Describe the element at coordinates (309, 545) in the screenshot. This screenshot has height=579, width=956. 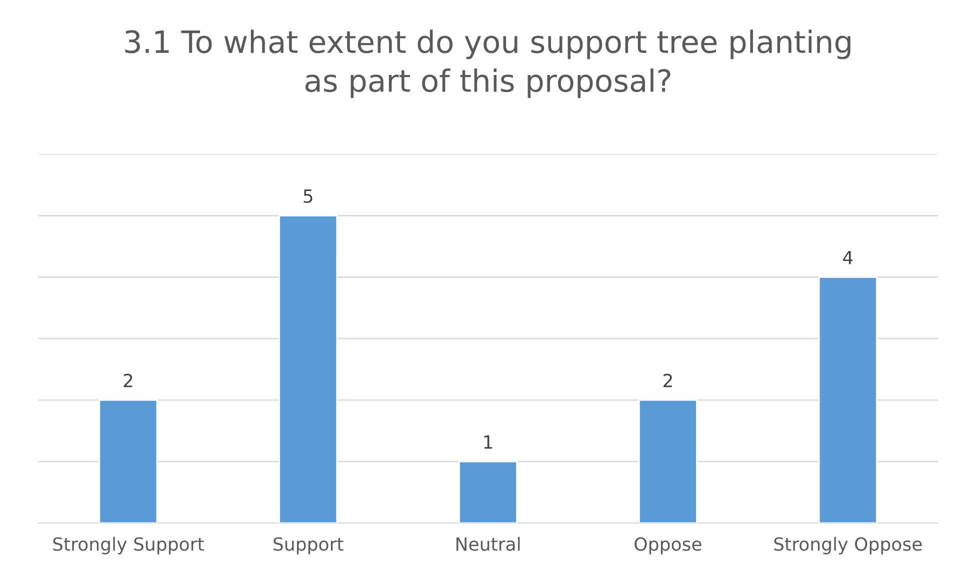
I see `x-tick-label: Support` at that location.